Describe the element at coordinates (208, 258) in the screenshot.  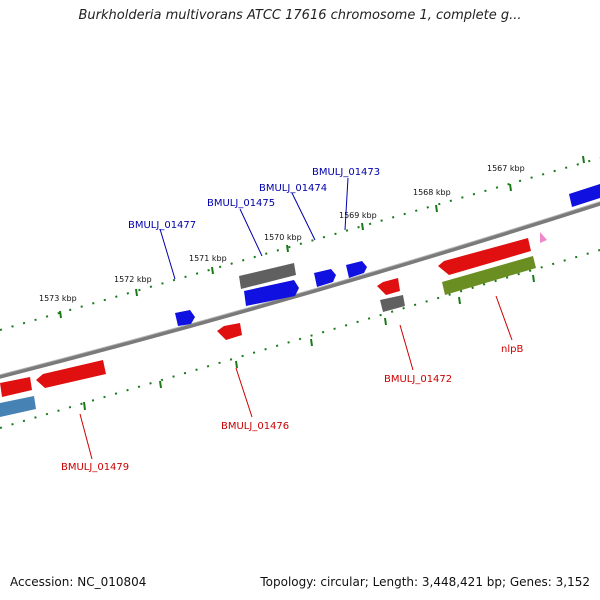
I see `scale-label: 1571 kbp` at that location.